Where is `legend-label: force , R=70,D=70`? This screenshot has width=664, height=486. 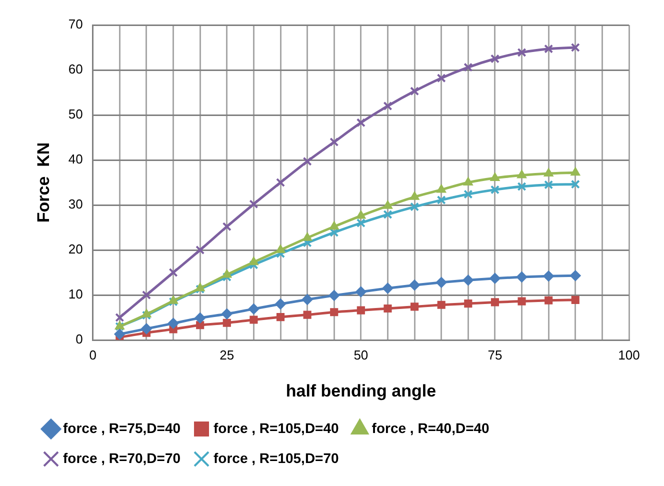 legend-label: force , R=70,D=70 is located at coordinates (122, 458).